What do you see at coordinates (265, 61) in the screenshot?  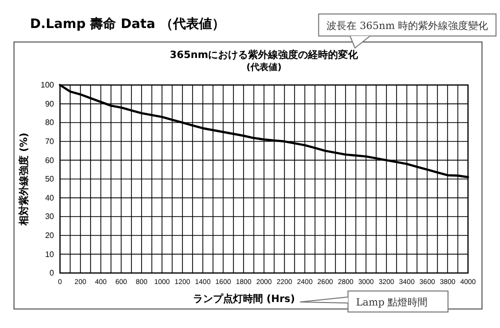 I see `chart-subtitle: 365nmにおける紫外線強度の経時的変化 (代表値)` at bounding box center [265, 61].